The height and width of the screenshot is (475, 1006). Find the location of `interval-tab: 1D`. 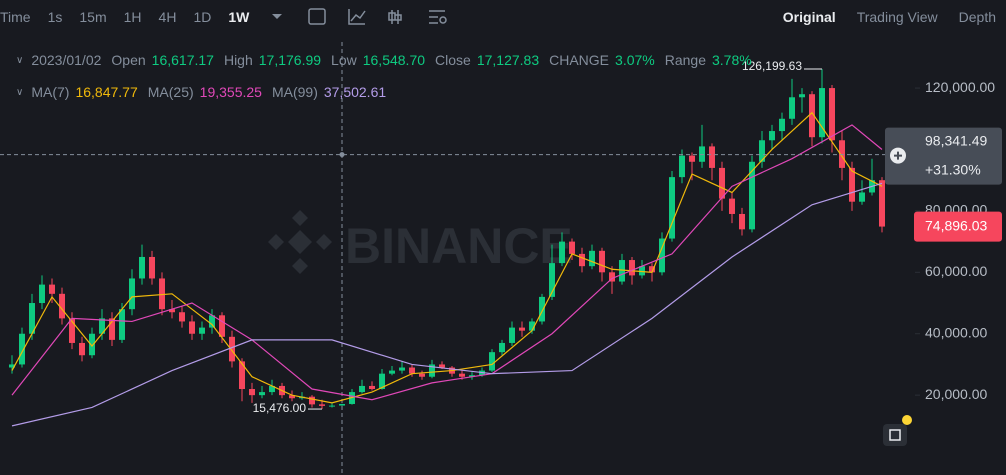

interval-tab: 1D is located at coordinates (202, 17).